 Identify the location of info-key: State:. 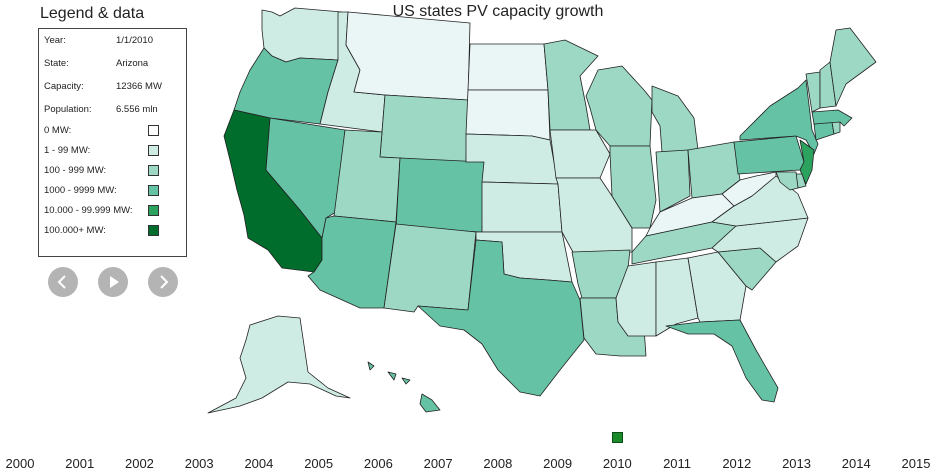
(56, 63).